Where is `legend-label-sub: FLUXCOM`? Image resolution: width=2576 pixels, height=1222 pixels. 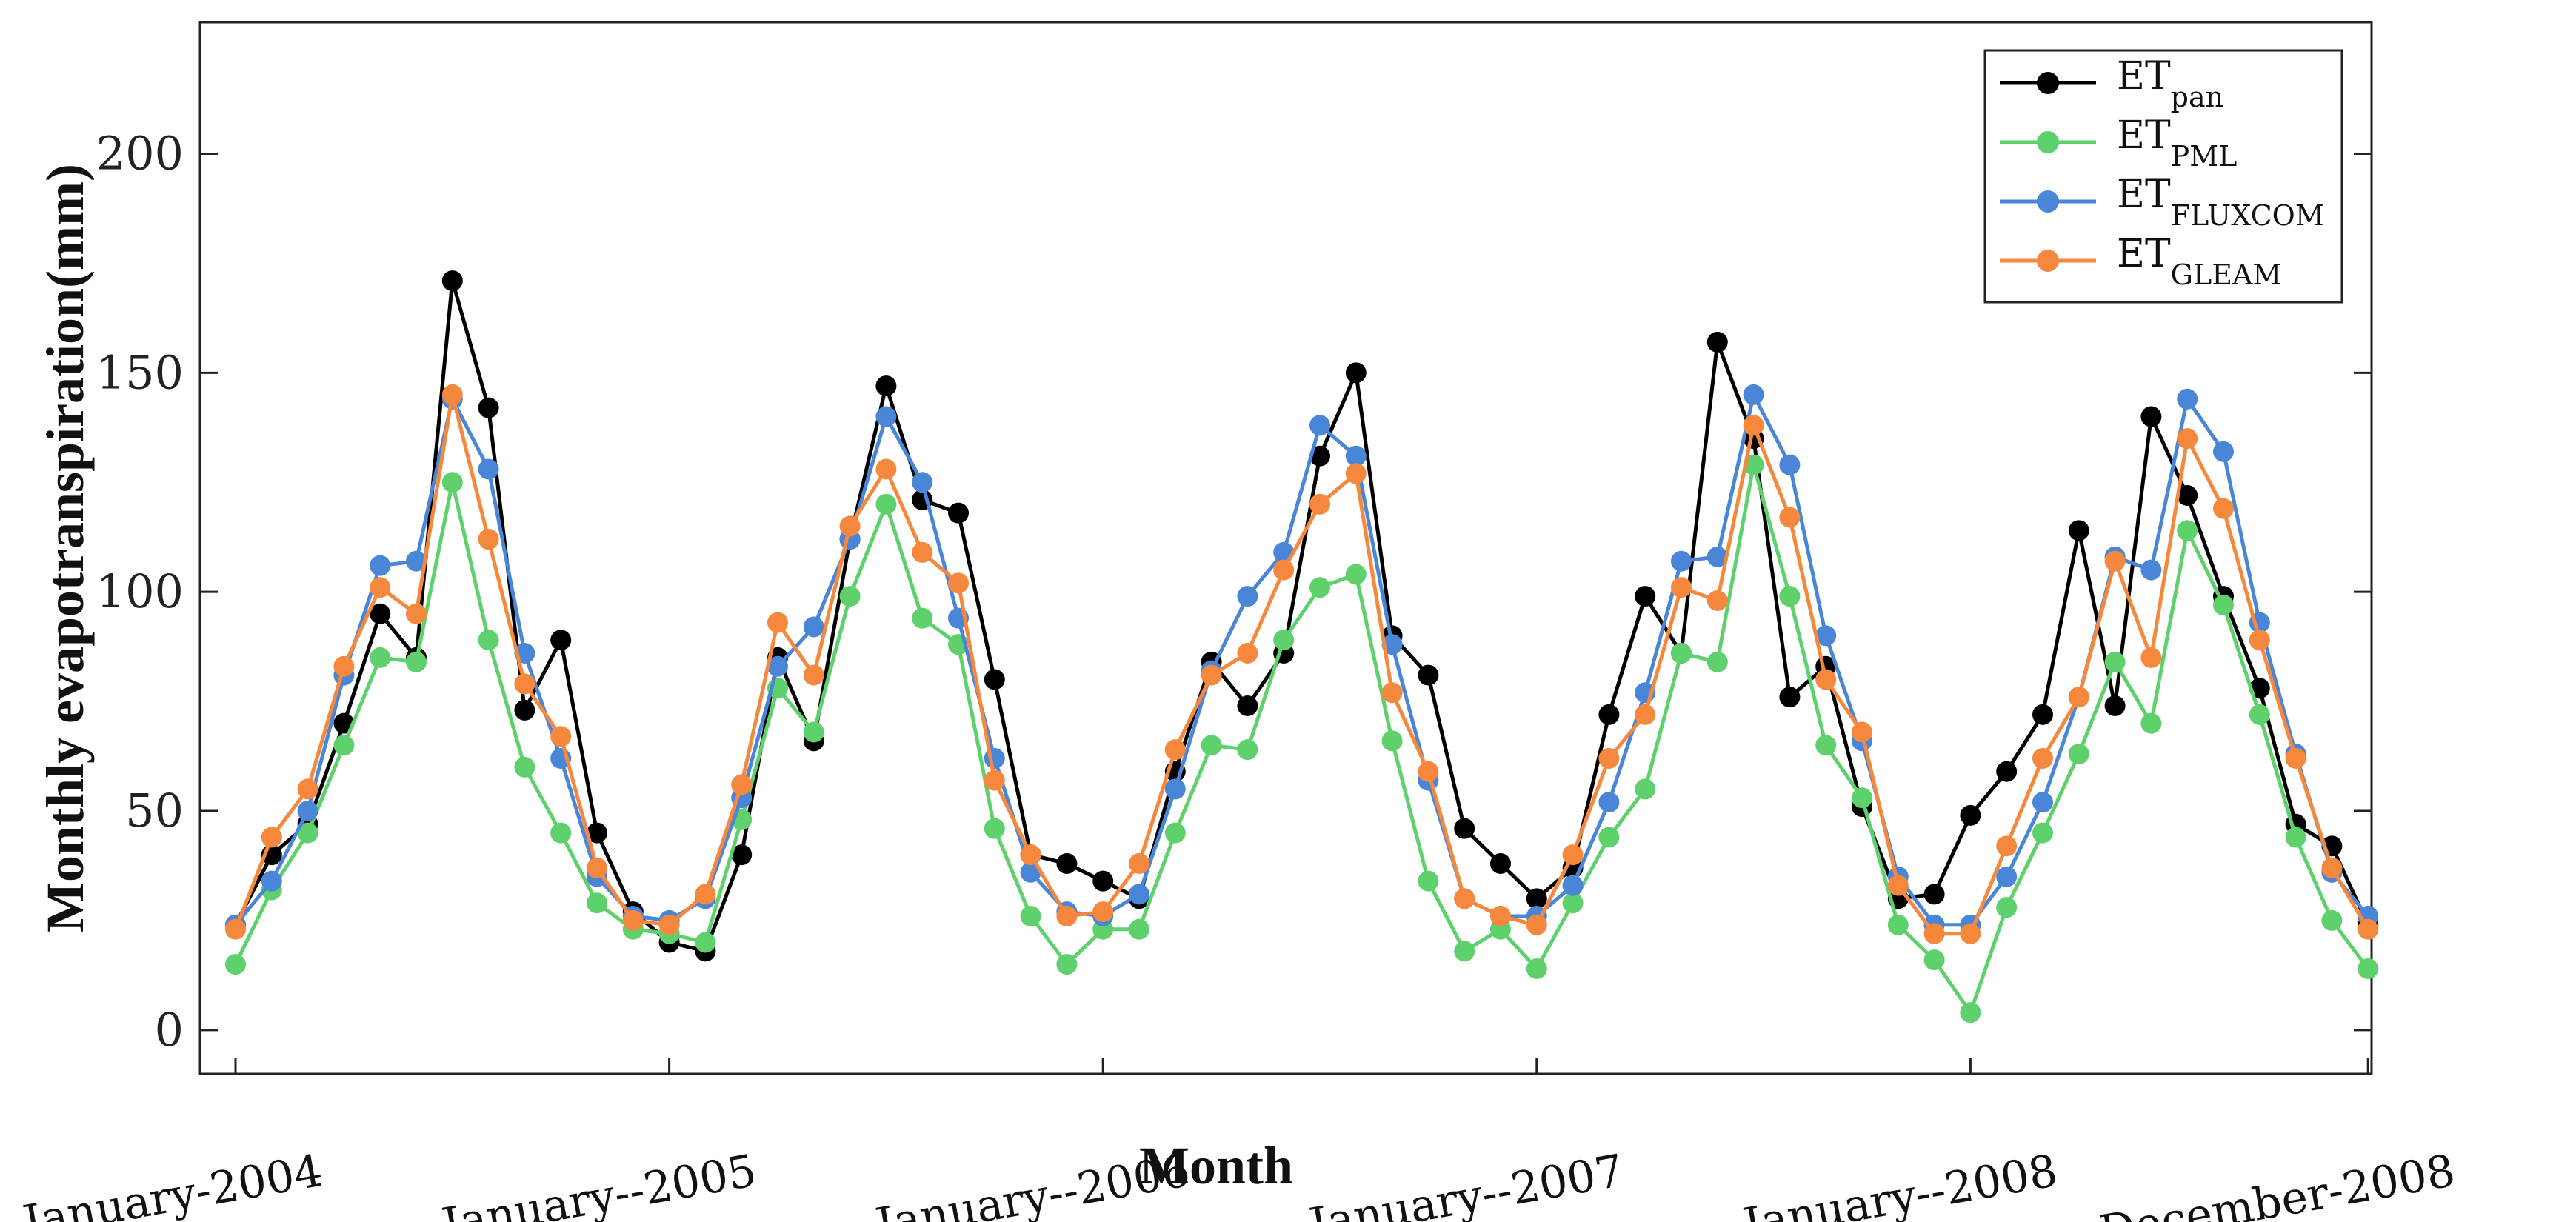 legend-label-sub: FLUXCOM is located at coordinates (2247, 215).